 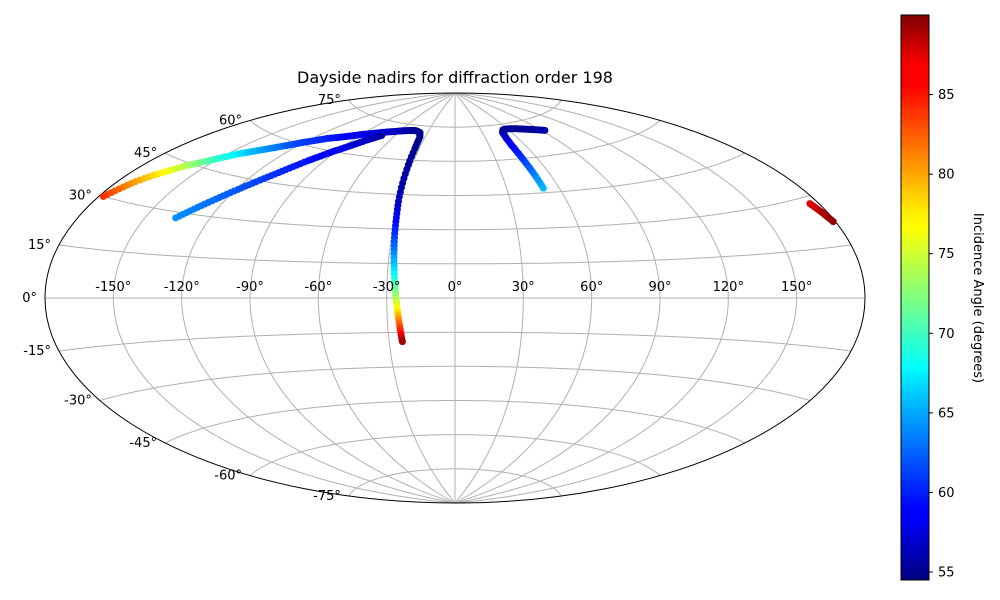 What do you see at coordinates (946, 573) in the screenshot?
I see `colorbar-tick-label: 55` at bounding box center [946, 573].